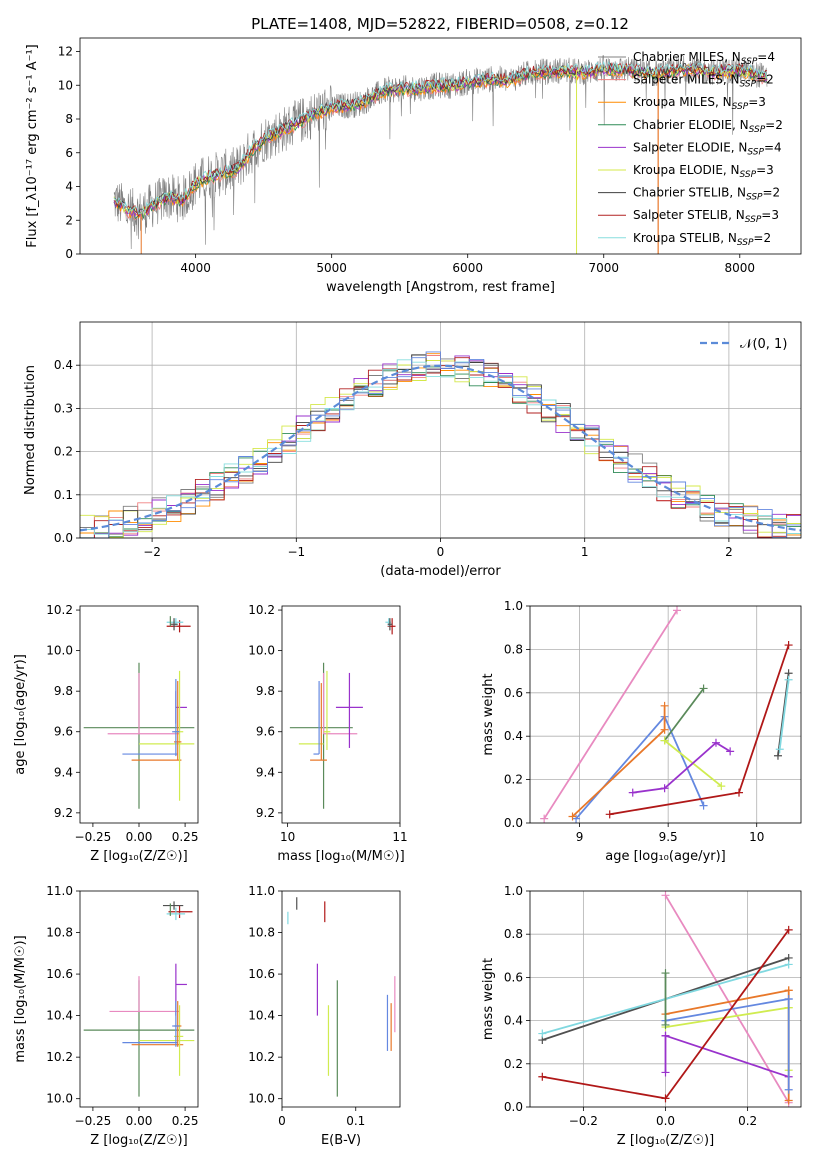 Image resolution: width=819 pixels, height=1170 pixels. I want to click on y-tick-label: 10.4, so click(59, 1016).